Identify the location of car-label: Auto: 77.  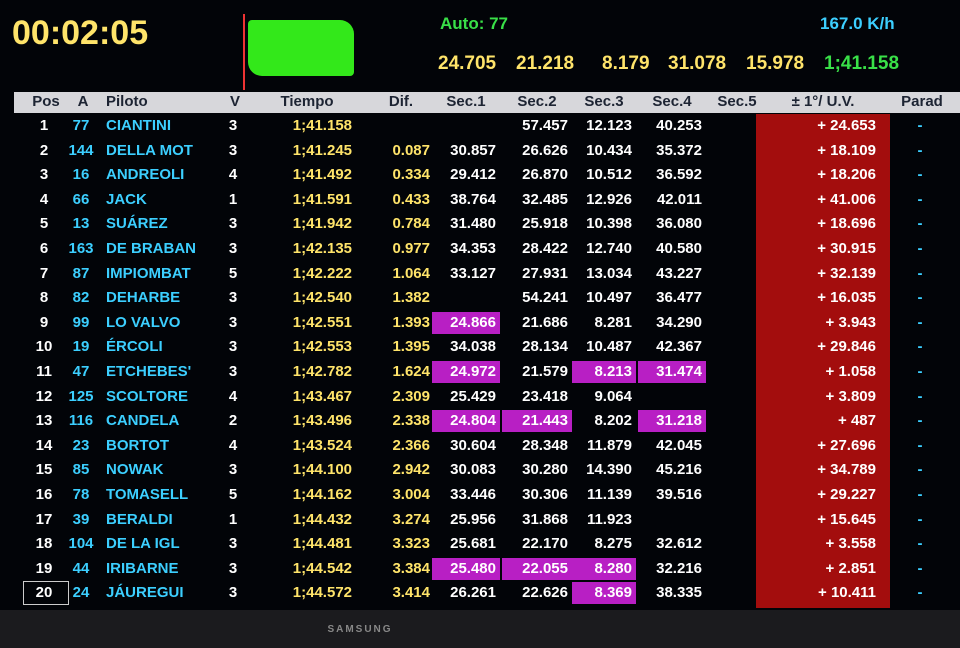
(474, 23).